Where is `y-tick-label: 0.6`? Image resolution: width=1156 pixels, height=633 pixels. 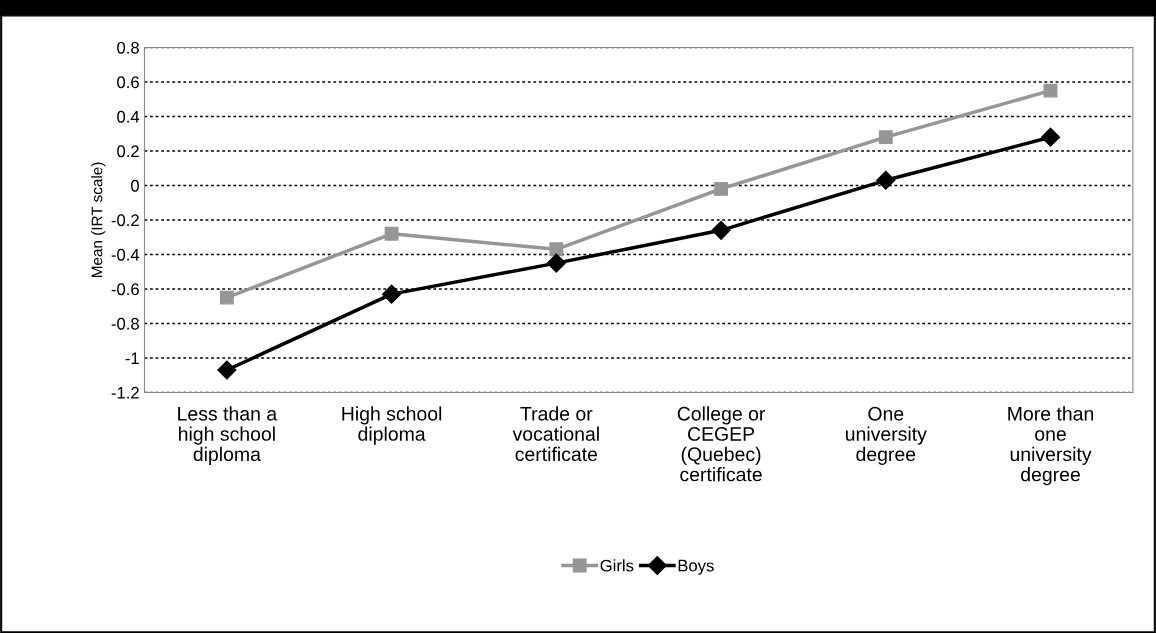 y-tick-label: 0.6 is located at coordinates (128, 82).